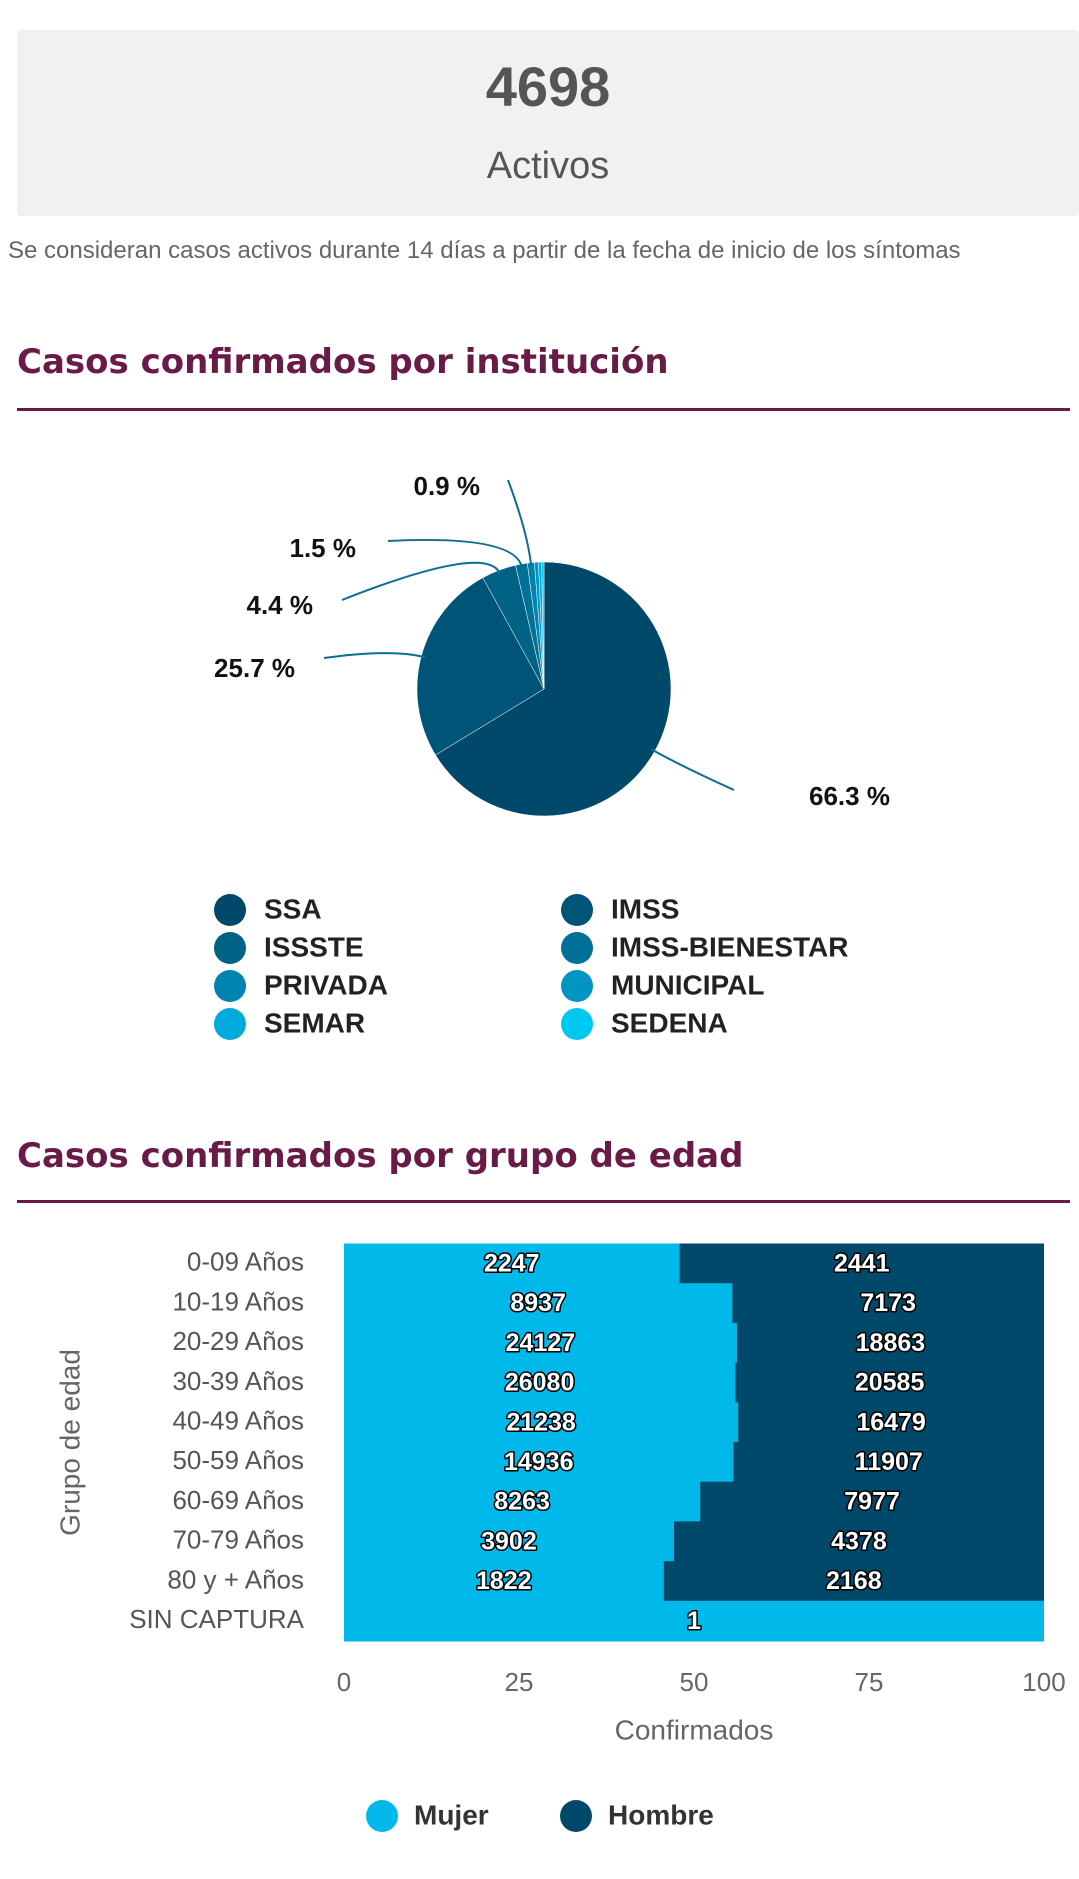 This screenshot has height=1879, width=1079. I want to click on data-label: 24127, so click(541, 1343).